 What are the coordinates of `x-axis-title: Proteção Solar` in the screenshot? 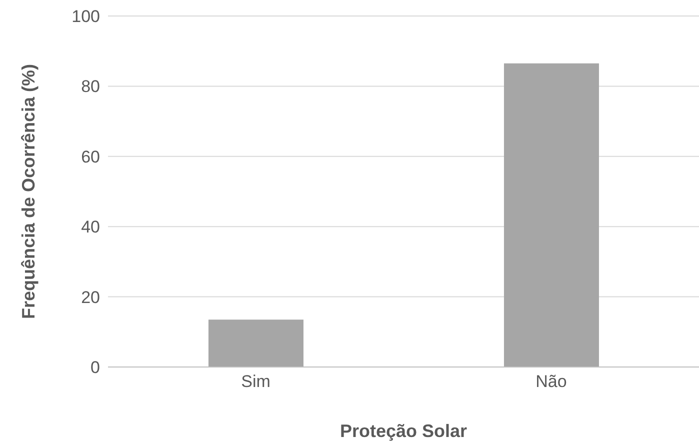 It's located at (404, 431).